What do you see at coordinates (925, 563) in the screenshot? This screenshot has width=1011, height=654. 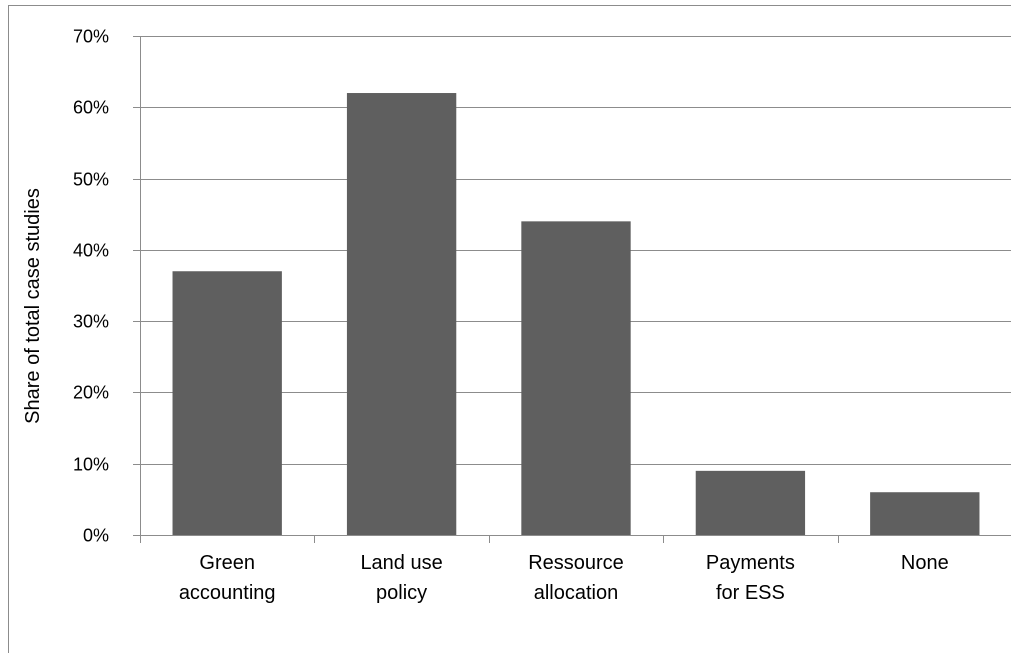 I see `x-category-label: None` at bounding box center [925, 563].